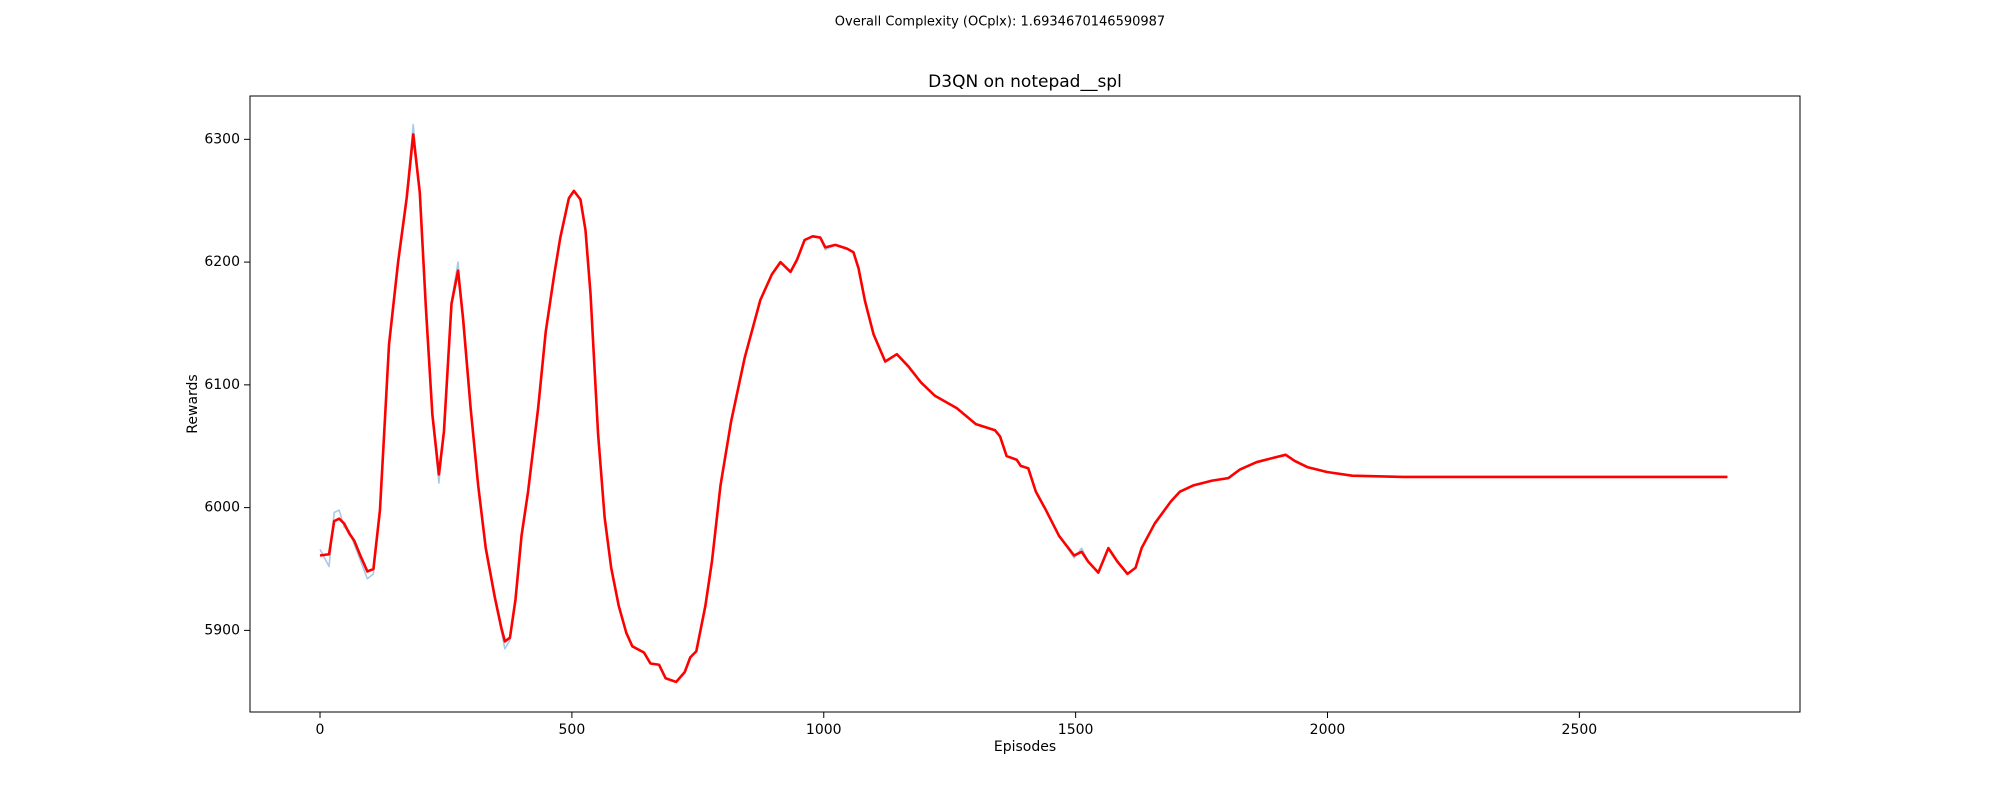 The height and width of the screenshot is (800, 2000). What do you see at coordinates (222, 385) in the screenshot?
I see `y-tick-label: 6100` at bounding box center [222, 385].